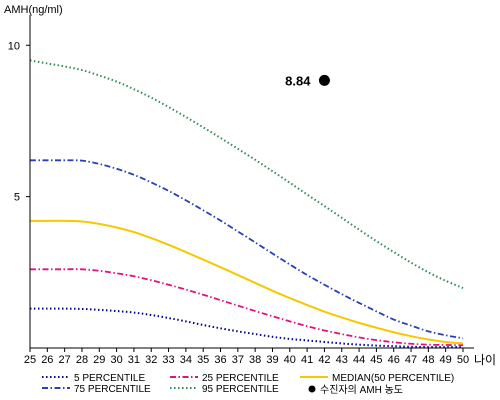  Describe the element at coordinates (82, 360) in the screenshot. I see `x-tick-label: 28` at that location.